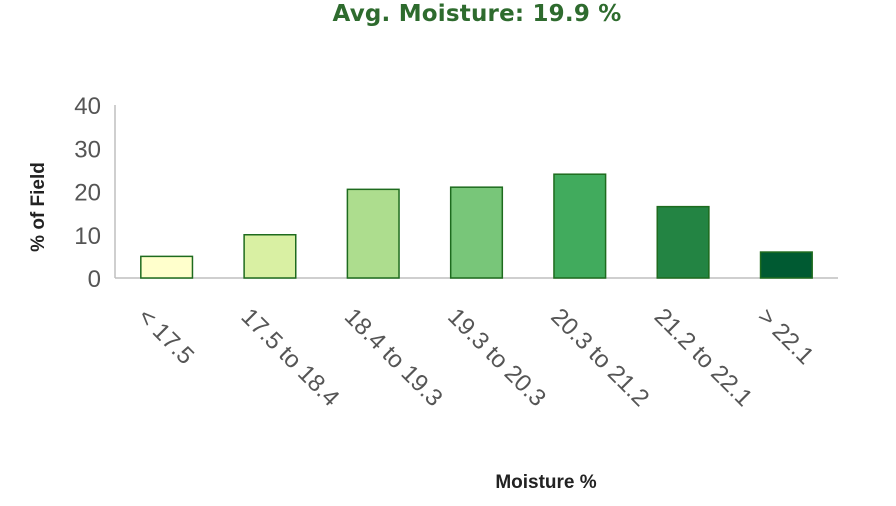 Image resolution: width=896 pixels, height=506 pixels. Describe the element at coordinates (165, 336) in the screenshot. I see `x-tick-label: < 17.5` at that location.